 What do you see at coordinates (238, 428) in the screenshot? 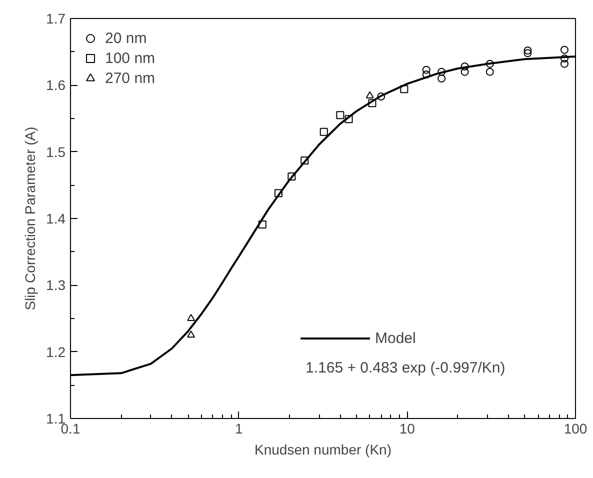
I see `x-tick-label: 1` at bounding box center [238, 428].